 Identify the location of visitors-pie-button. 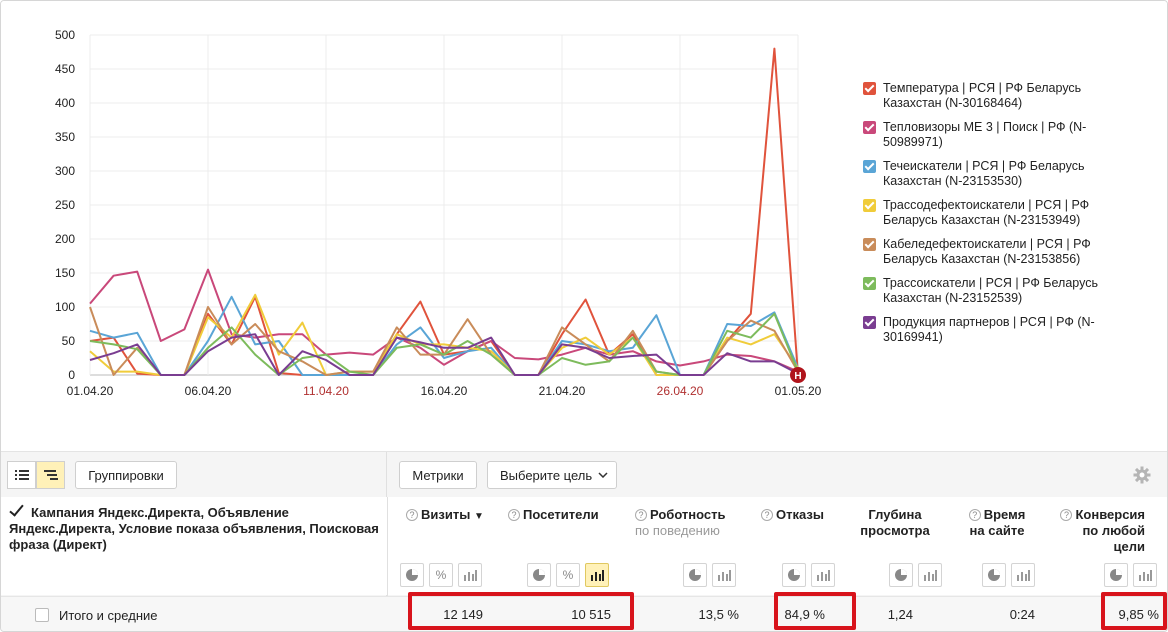
(539, 575).